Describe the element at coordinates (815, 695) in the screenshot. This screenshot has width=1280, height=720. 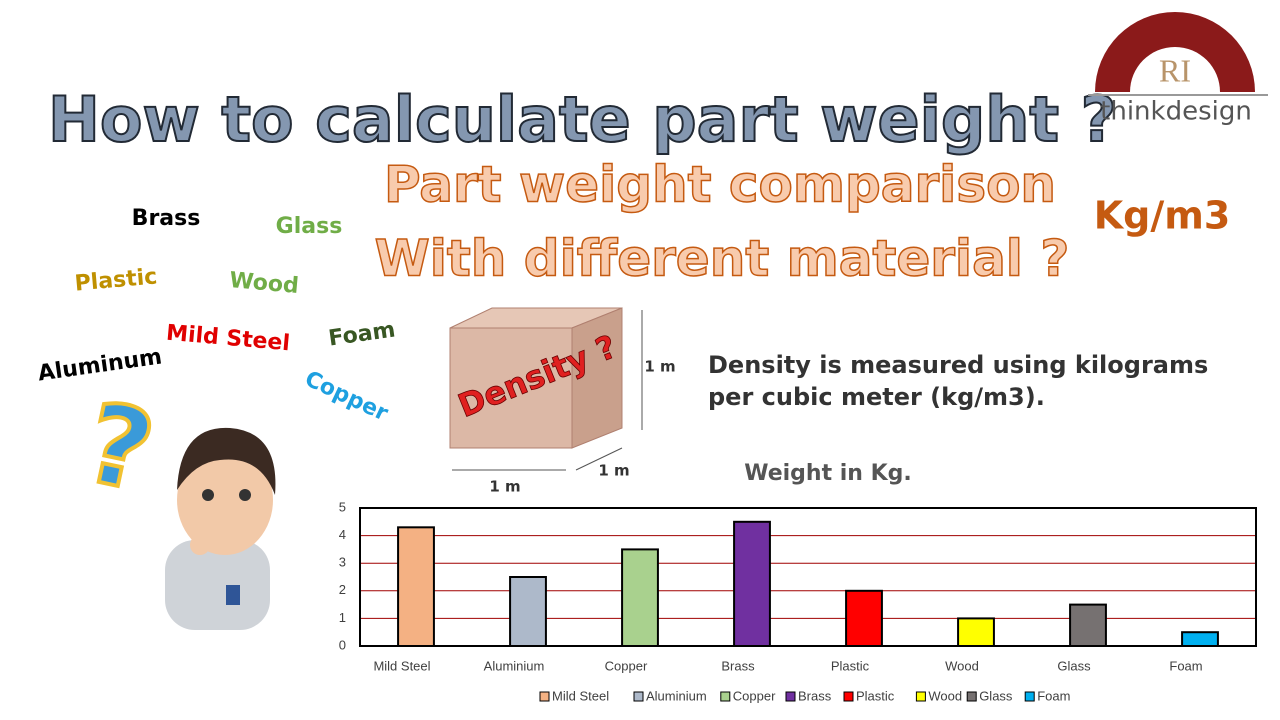
I see `legend-label: Brass` at that location.